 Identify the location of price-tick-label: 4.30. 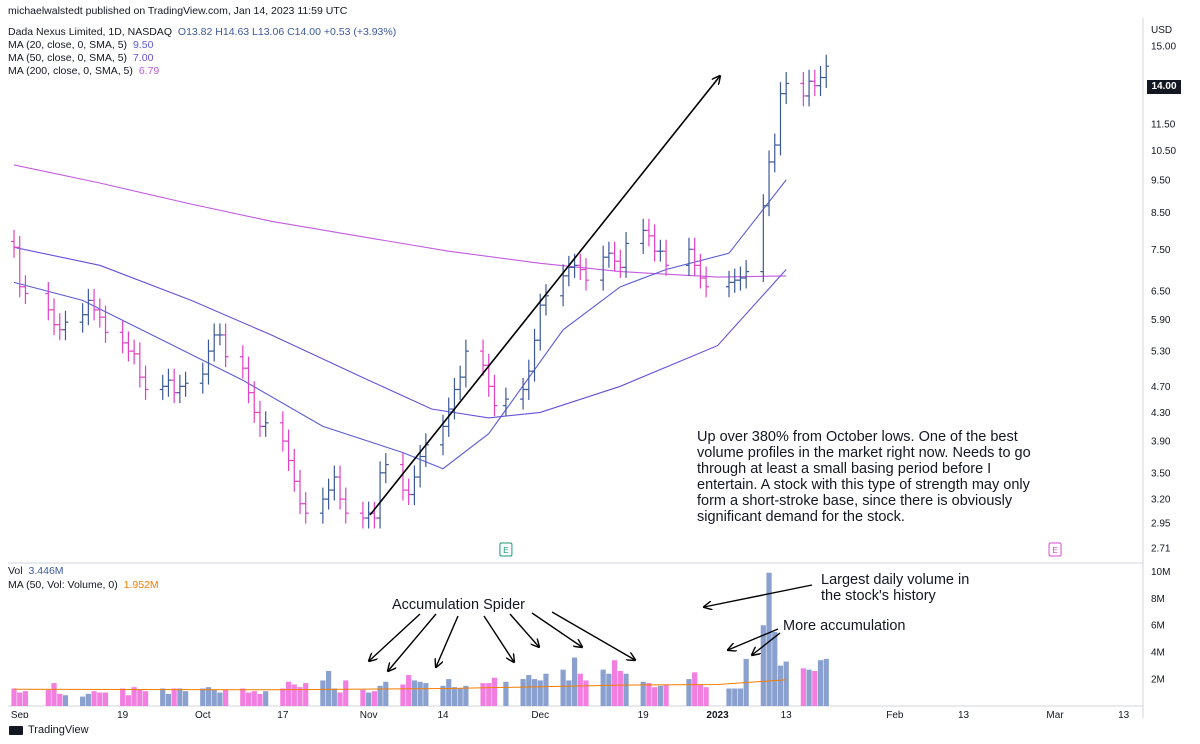
(1161, 413).